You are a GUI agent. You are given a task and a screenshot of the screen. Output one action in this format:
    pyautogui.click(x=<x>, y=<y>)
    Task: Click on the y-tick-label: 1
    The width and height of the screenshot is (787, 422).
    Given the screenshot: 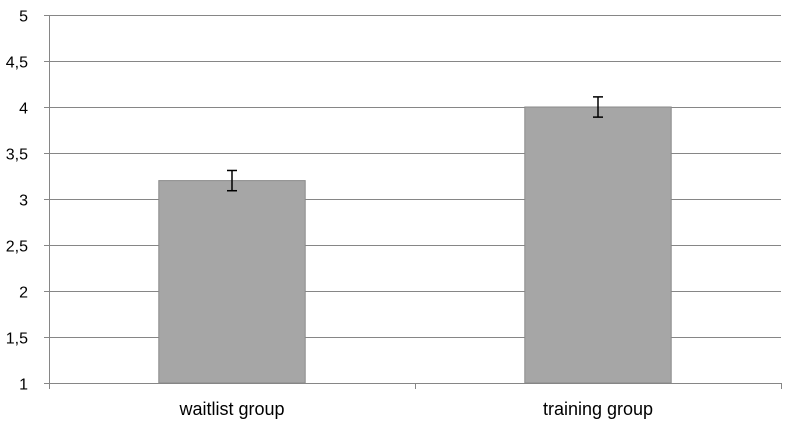 What is the action you would take?
    pyautogui.click(x=23, y=385)
    